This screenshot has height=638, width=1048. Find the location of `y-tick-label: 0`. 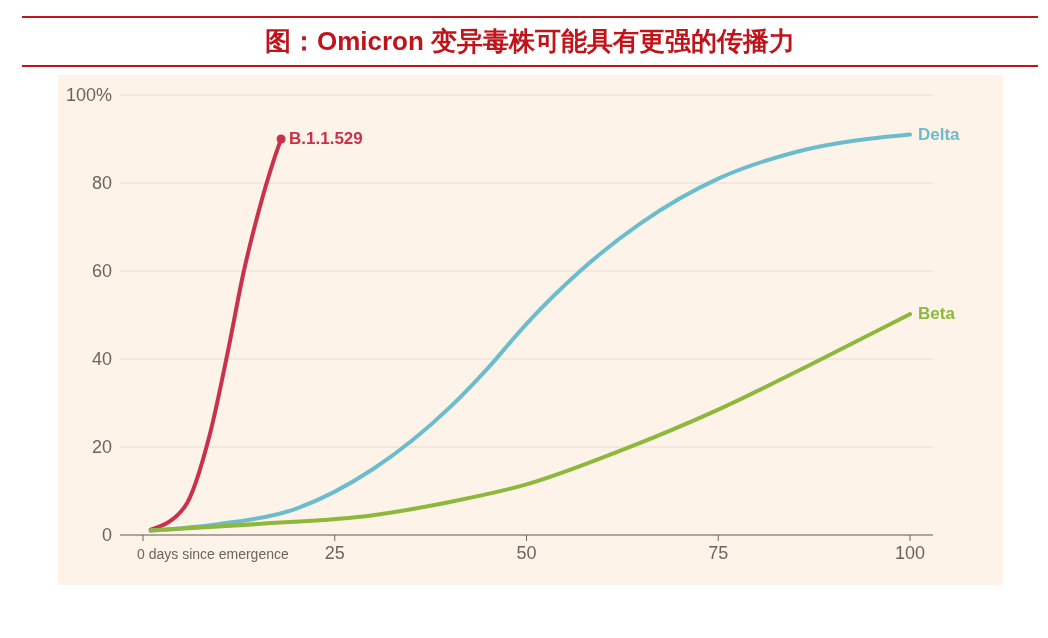

y-tick-label: 0 is located at coordinates (106, 535).